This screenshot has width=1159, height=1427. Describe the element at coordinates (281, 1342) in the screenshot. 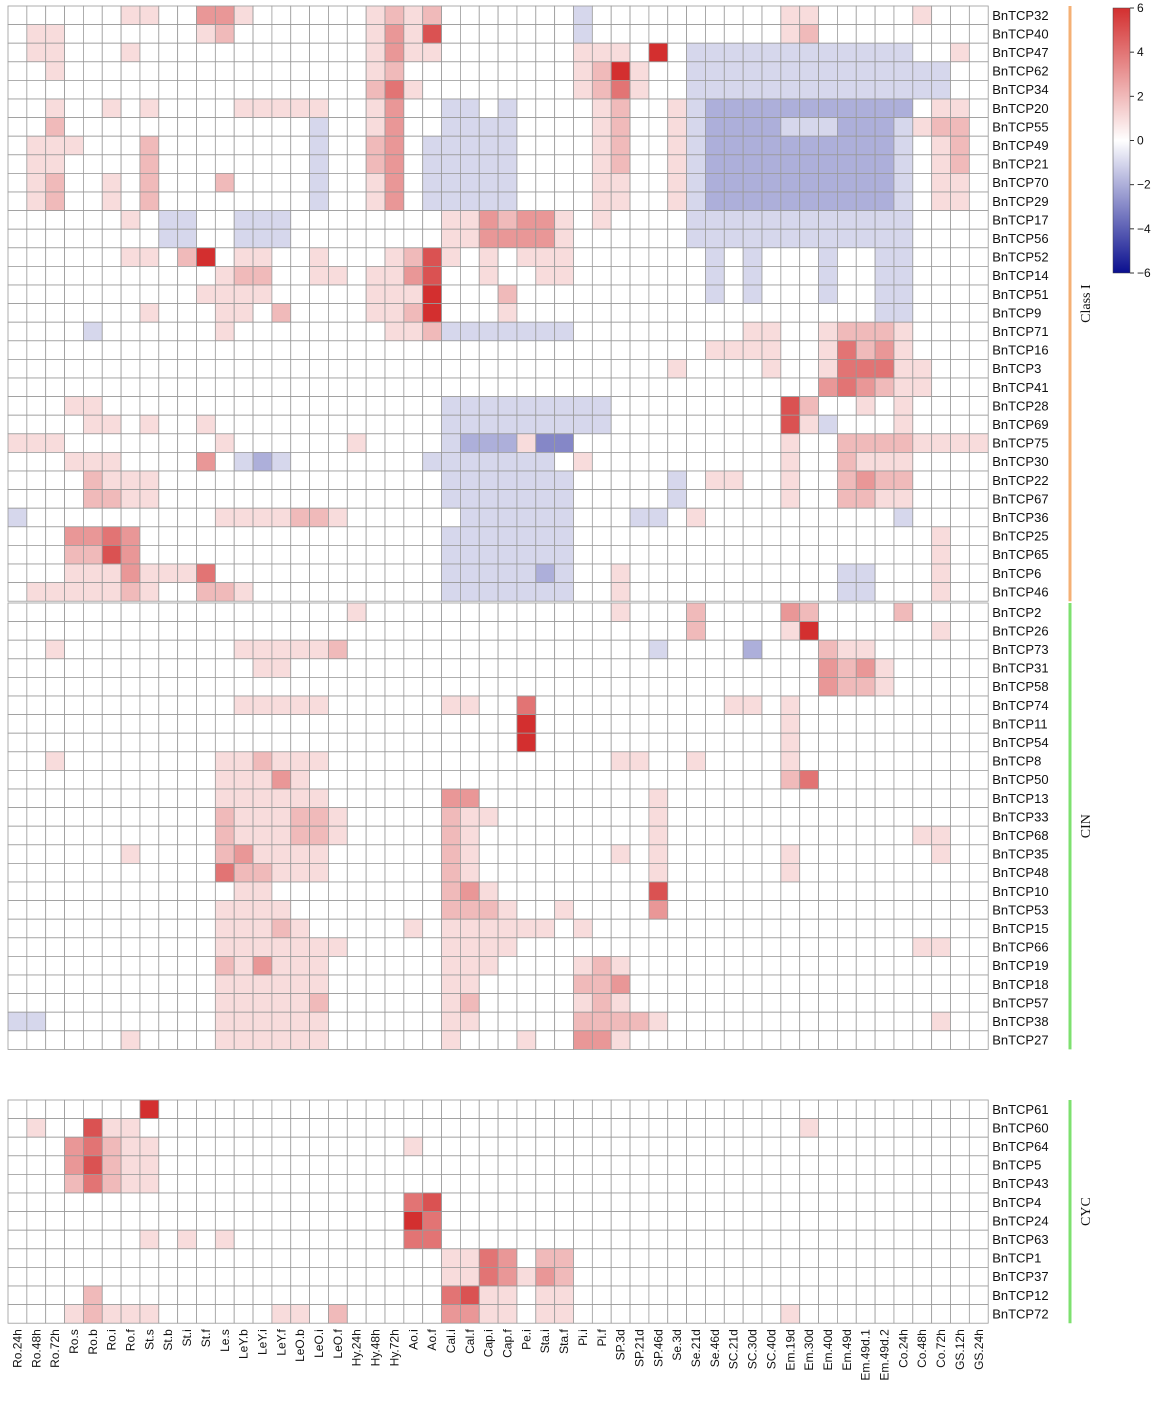

I see `column-label: LeY.f` at that location.